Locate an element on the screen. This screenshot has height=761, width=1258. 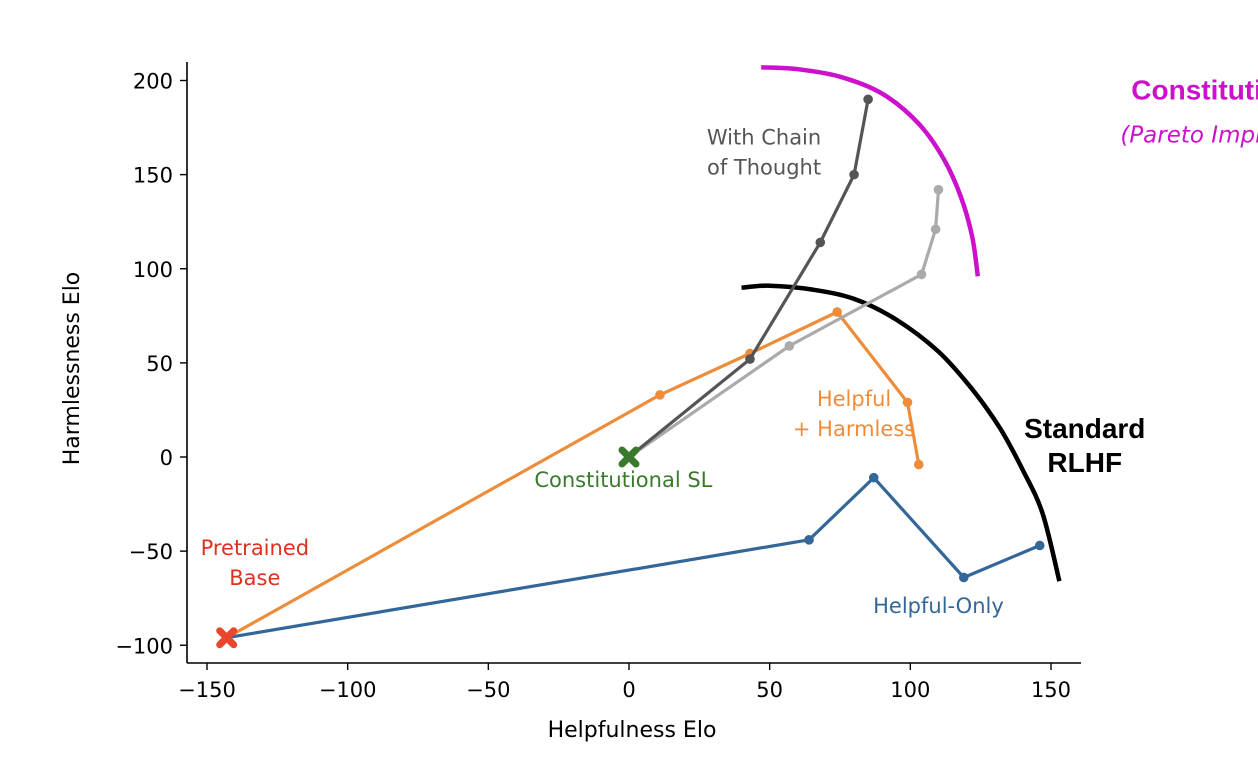
annotation-constitutional_sl: Constitutional SL is located at coordinates (623, 480).